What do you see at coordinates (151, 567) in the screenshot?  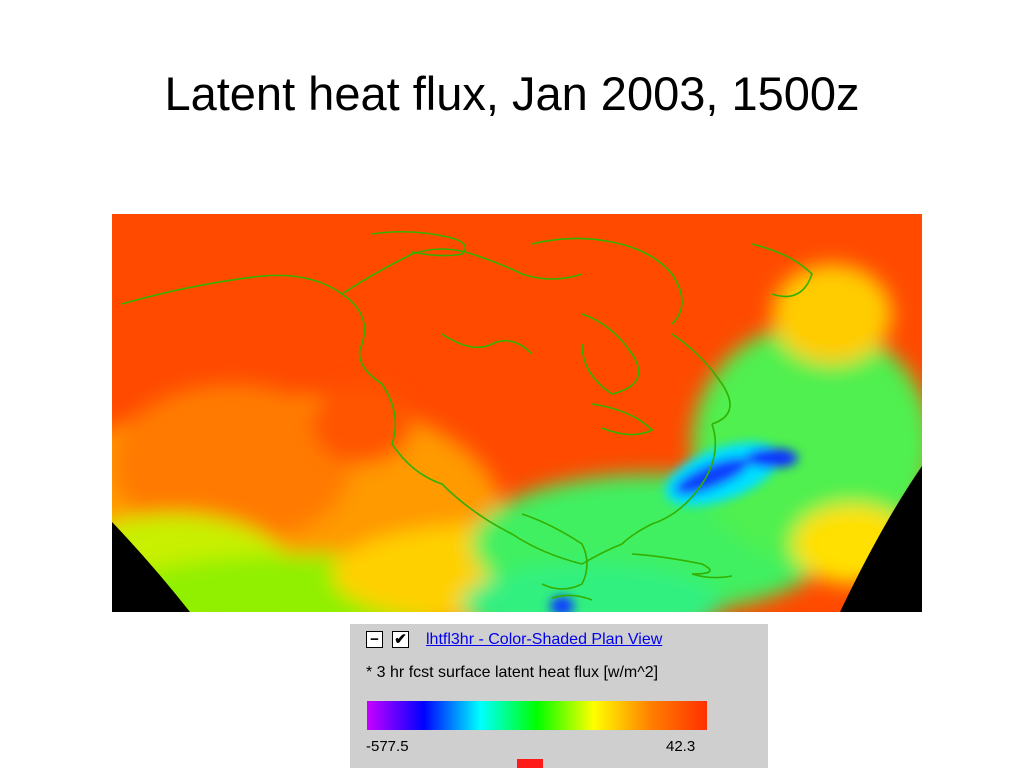 I see `map-no-data-left` at bounding box center [151, 567].